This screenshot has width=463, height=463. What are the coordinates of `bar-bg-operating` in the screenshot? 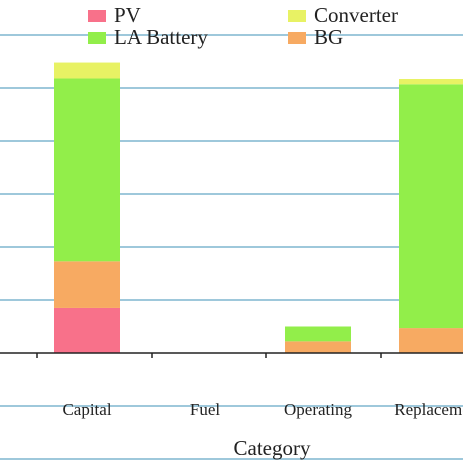 It's located at (318, 347).